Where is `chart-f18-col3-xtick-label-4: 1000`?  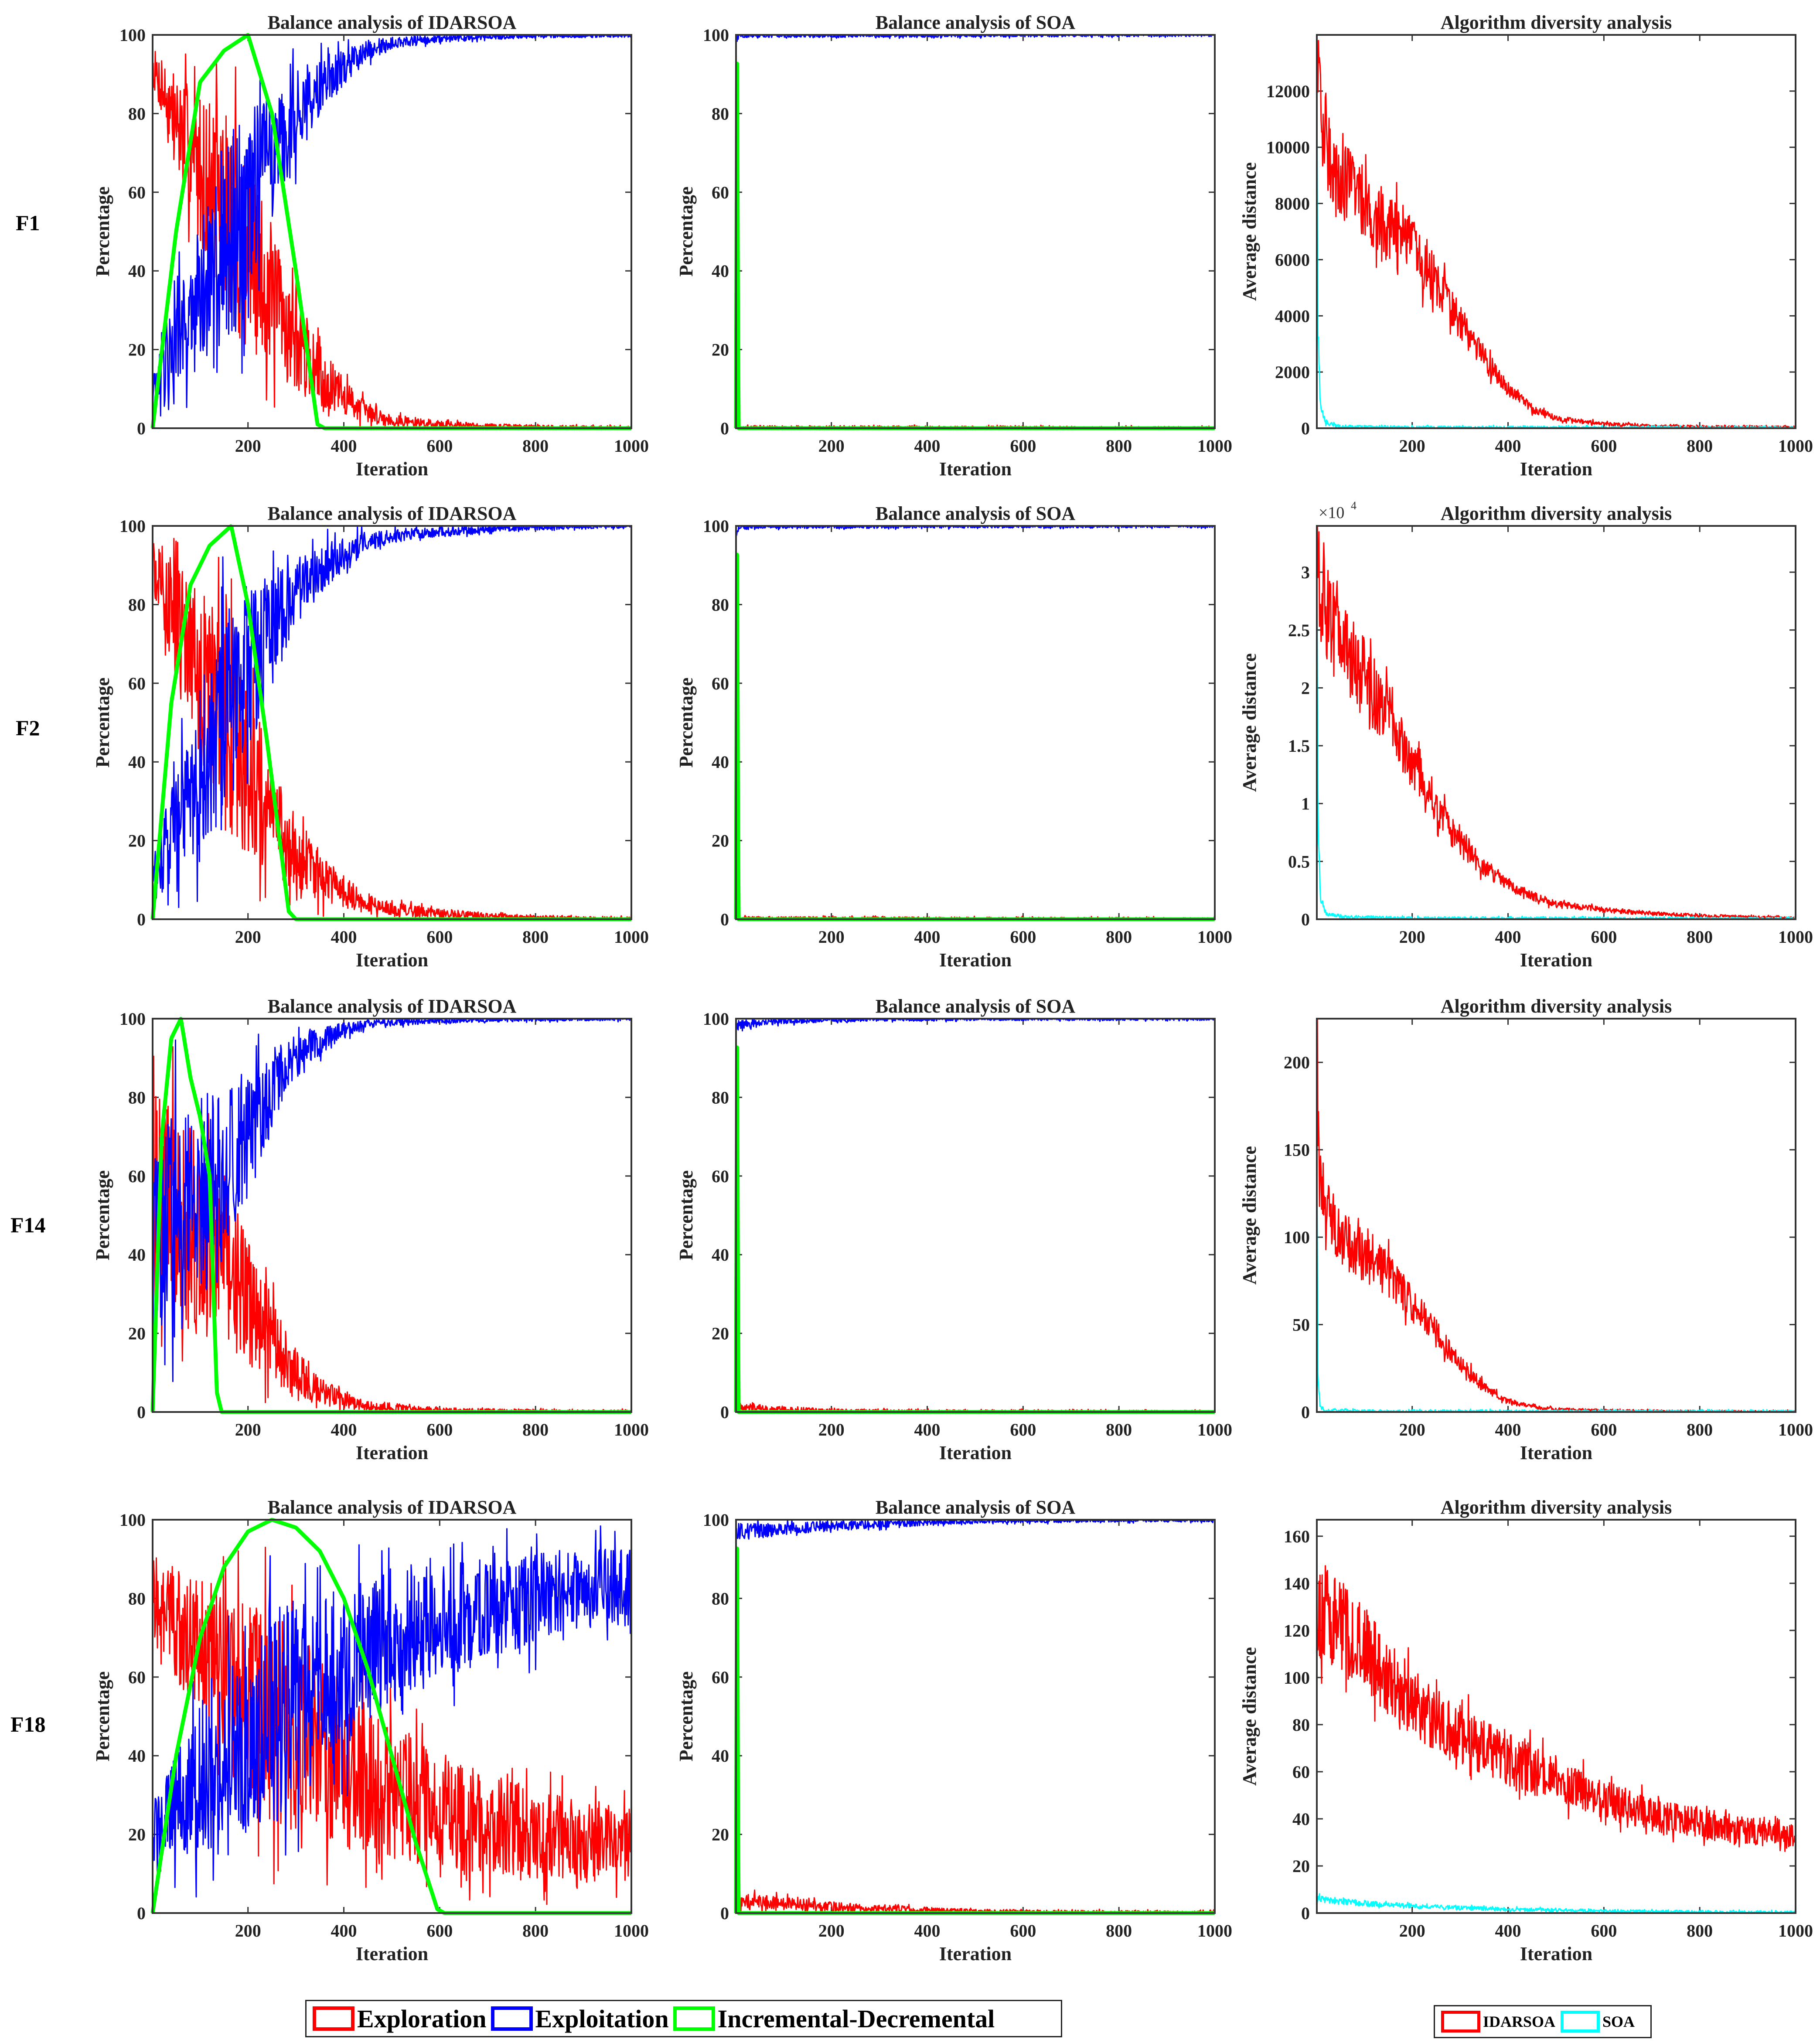
chart-f18-col3-xtick-label-4: 1000 is located at coordinates (1795, 1931).